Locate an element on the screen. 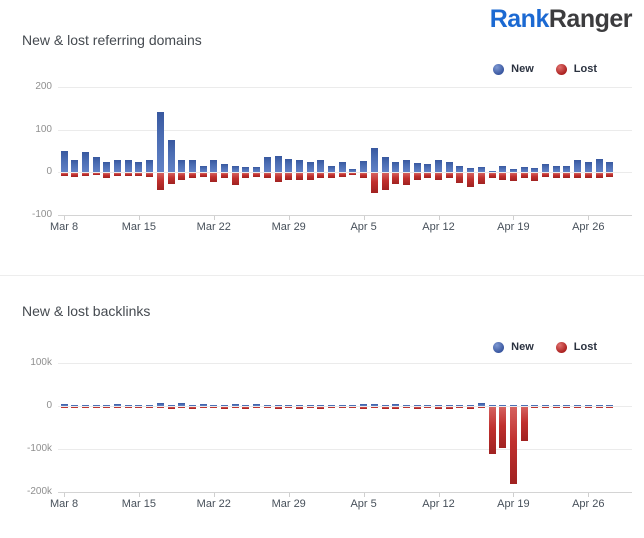  rankranger-logo: RankRanger is located at coordinates (561, 19).